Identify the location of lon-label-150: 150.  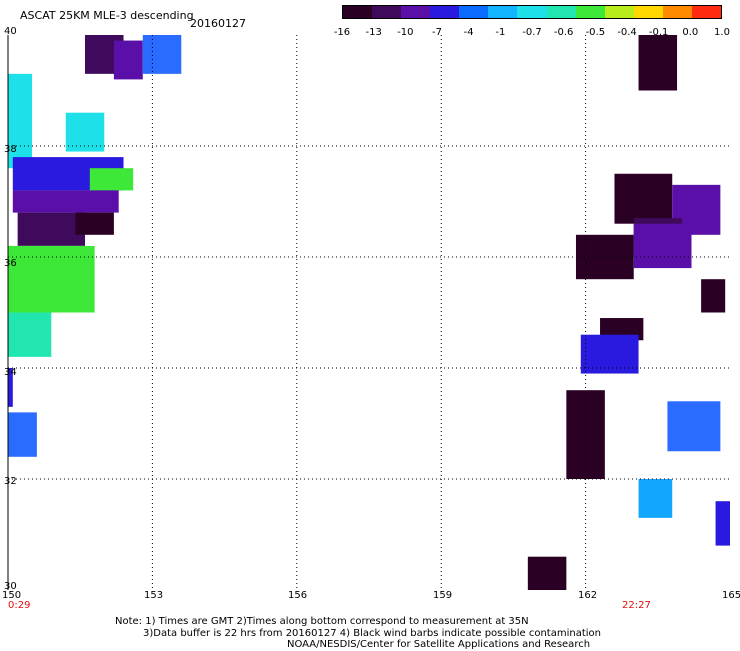
(12, 595).